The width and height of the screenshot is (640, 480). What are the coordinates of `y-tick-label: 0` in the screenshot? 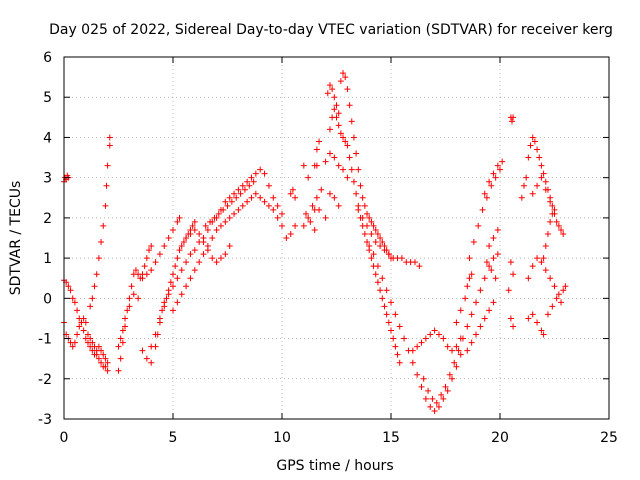 It's located at (47, 299).